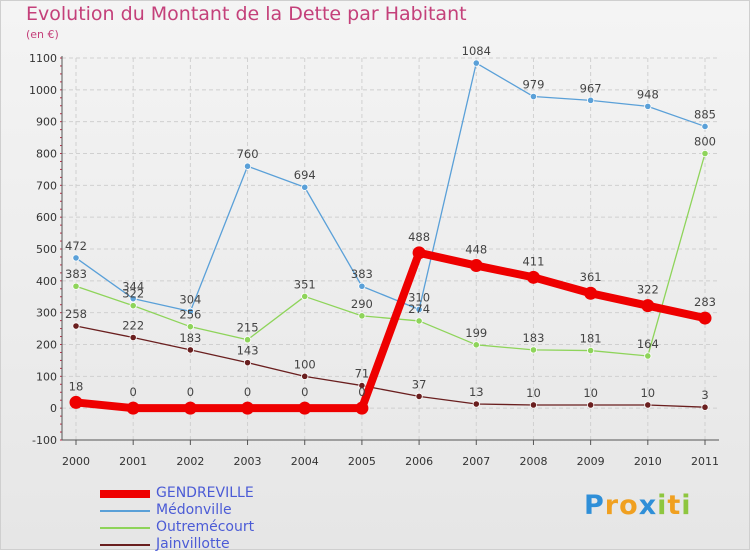  Describe the element at coordinates (43, 90) in the screenshot. I see `y-tick-label: 1000` at that location.